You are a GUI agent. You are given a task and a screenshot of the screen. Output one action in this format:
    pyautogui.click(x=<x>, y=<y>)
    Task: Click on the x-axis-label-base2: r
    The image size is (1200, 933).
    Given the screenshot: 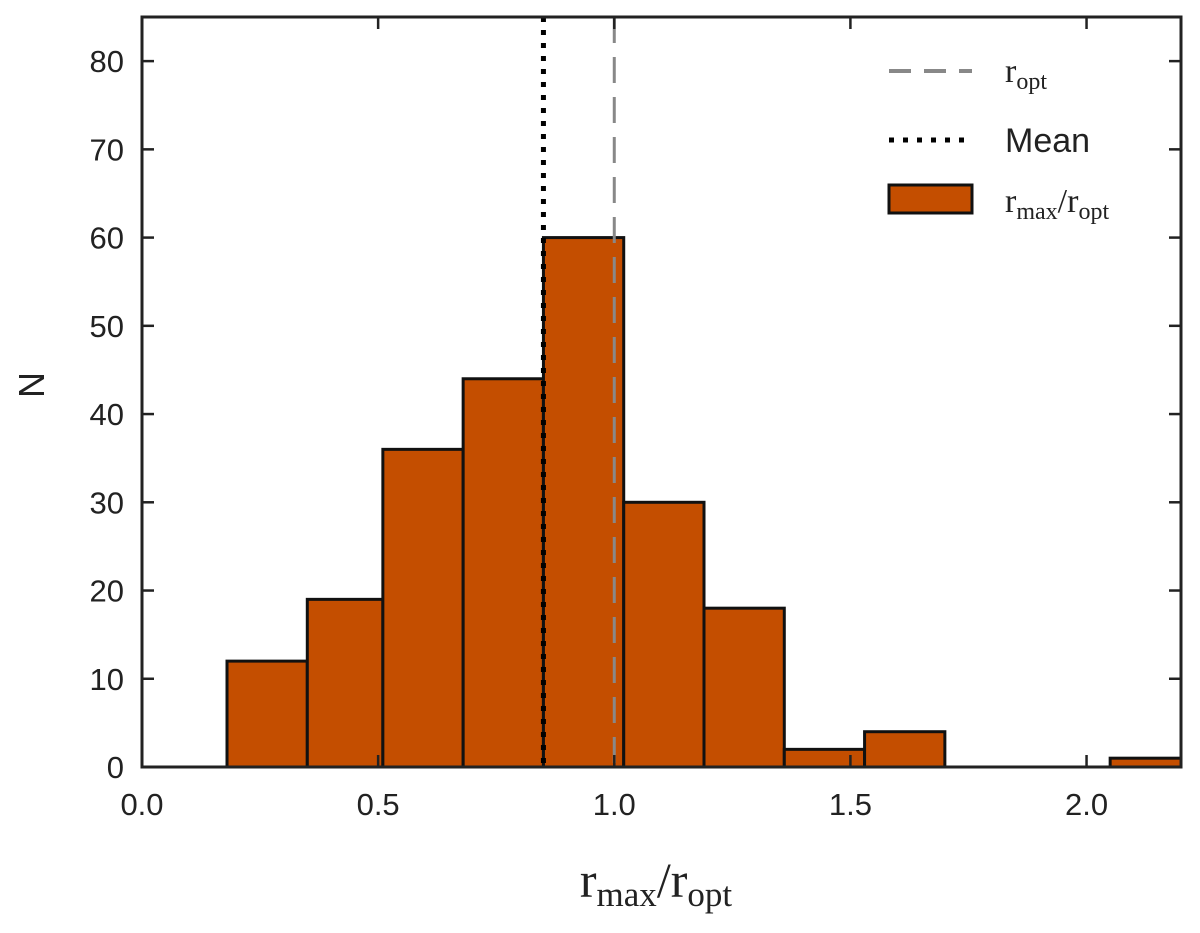 What is the action you would take?
    pyautogui.click(x=679, y=880)
    